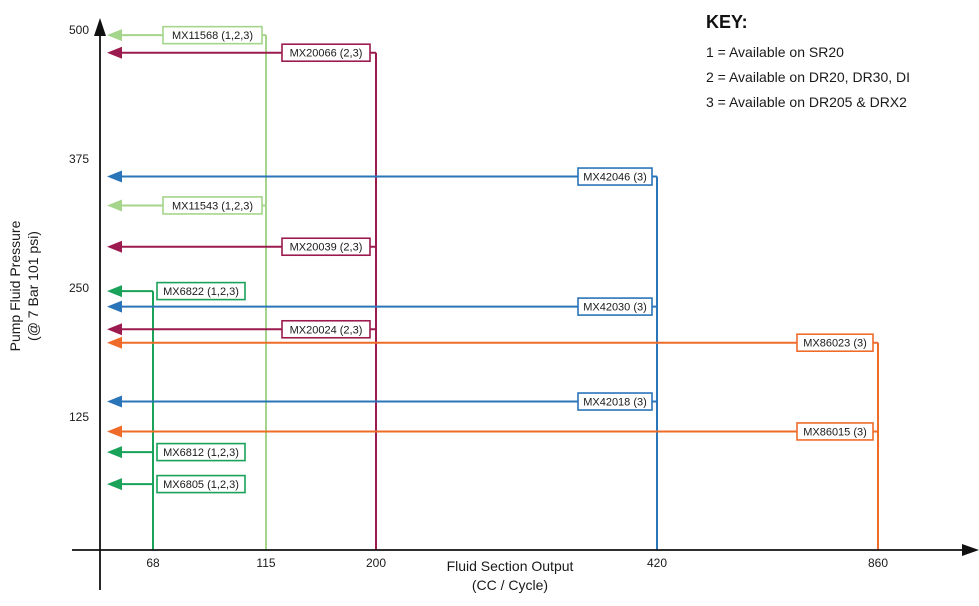 Image resolution: width=979 pixels, height=606 pixels. Describe the element at coordinates (79, 417) in the screenshot. I see `y-tick-label: 125` at that location.